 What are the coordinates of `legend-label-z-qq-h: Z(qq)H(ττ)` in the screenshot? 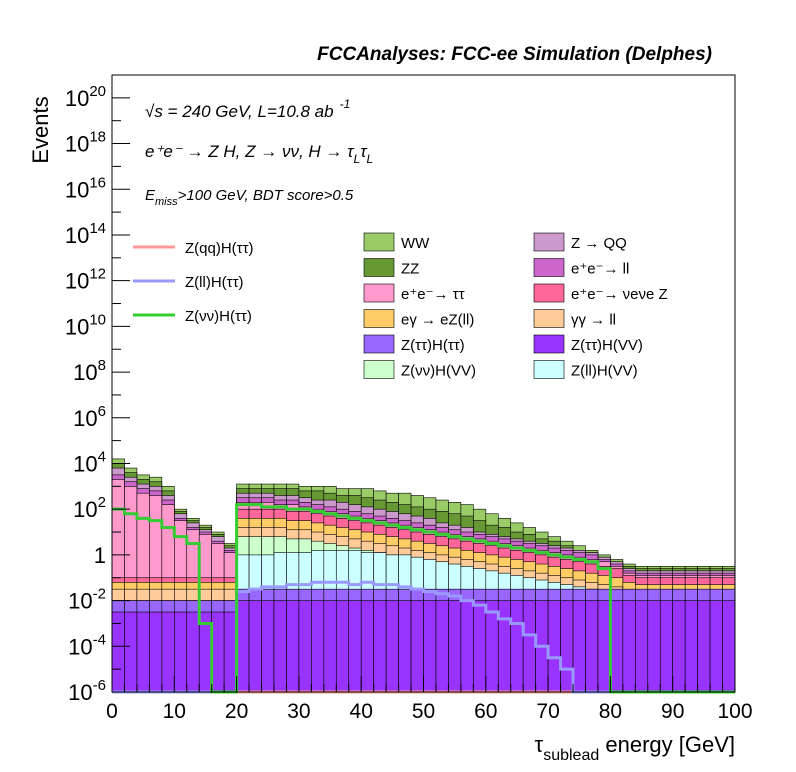 It's located at (219, 248).